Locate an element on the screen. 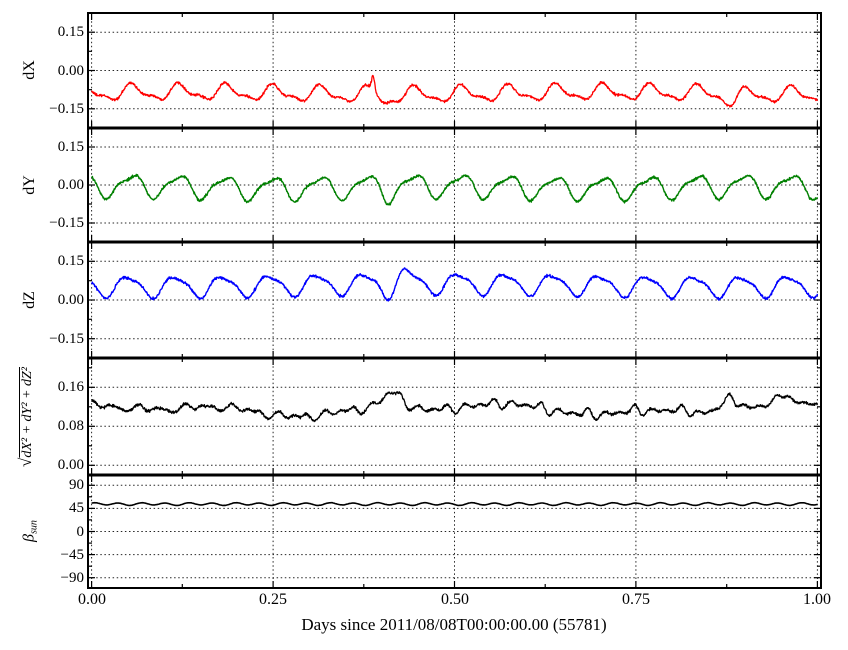 This screenshot has height=650, width=848. y-tick-label: −90 is located at coordinates (72, 578).